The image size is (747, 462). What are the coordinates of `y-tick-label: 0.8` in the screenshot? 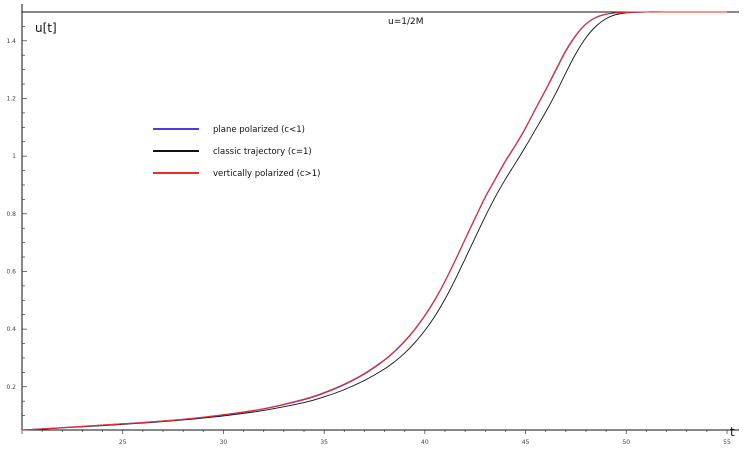 It's located at (11, 214).